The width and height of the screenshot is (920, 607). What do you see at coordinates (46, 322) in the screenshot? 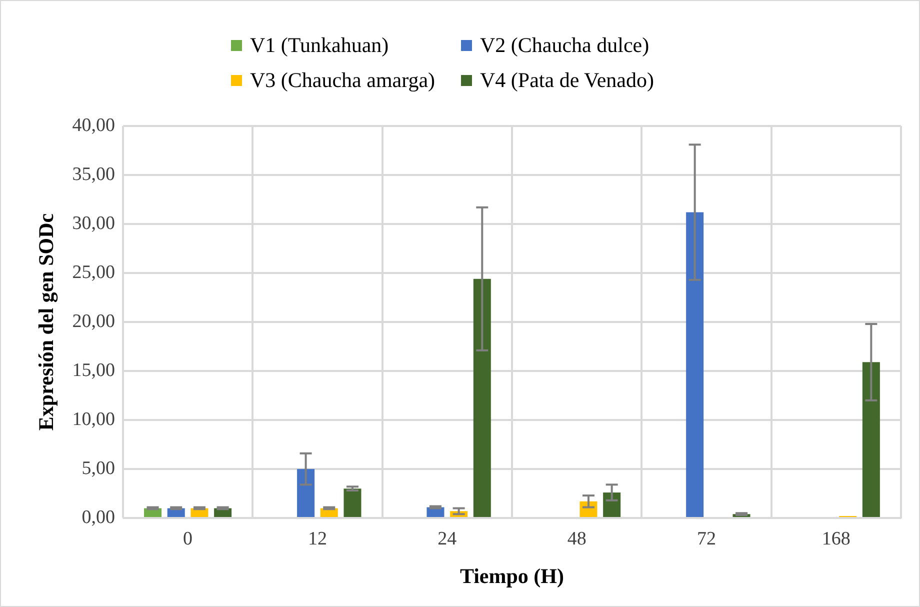
I see `y-axis-title: Expresión del gen SODc` at bounding box center [46, 322].